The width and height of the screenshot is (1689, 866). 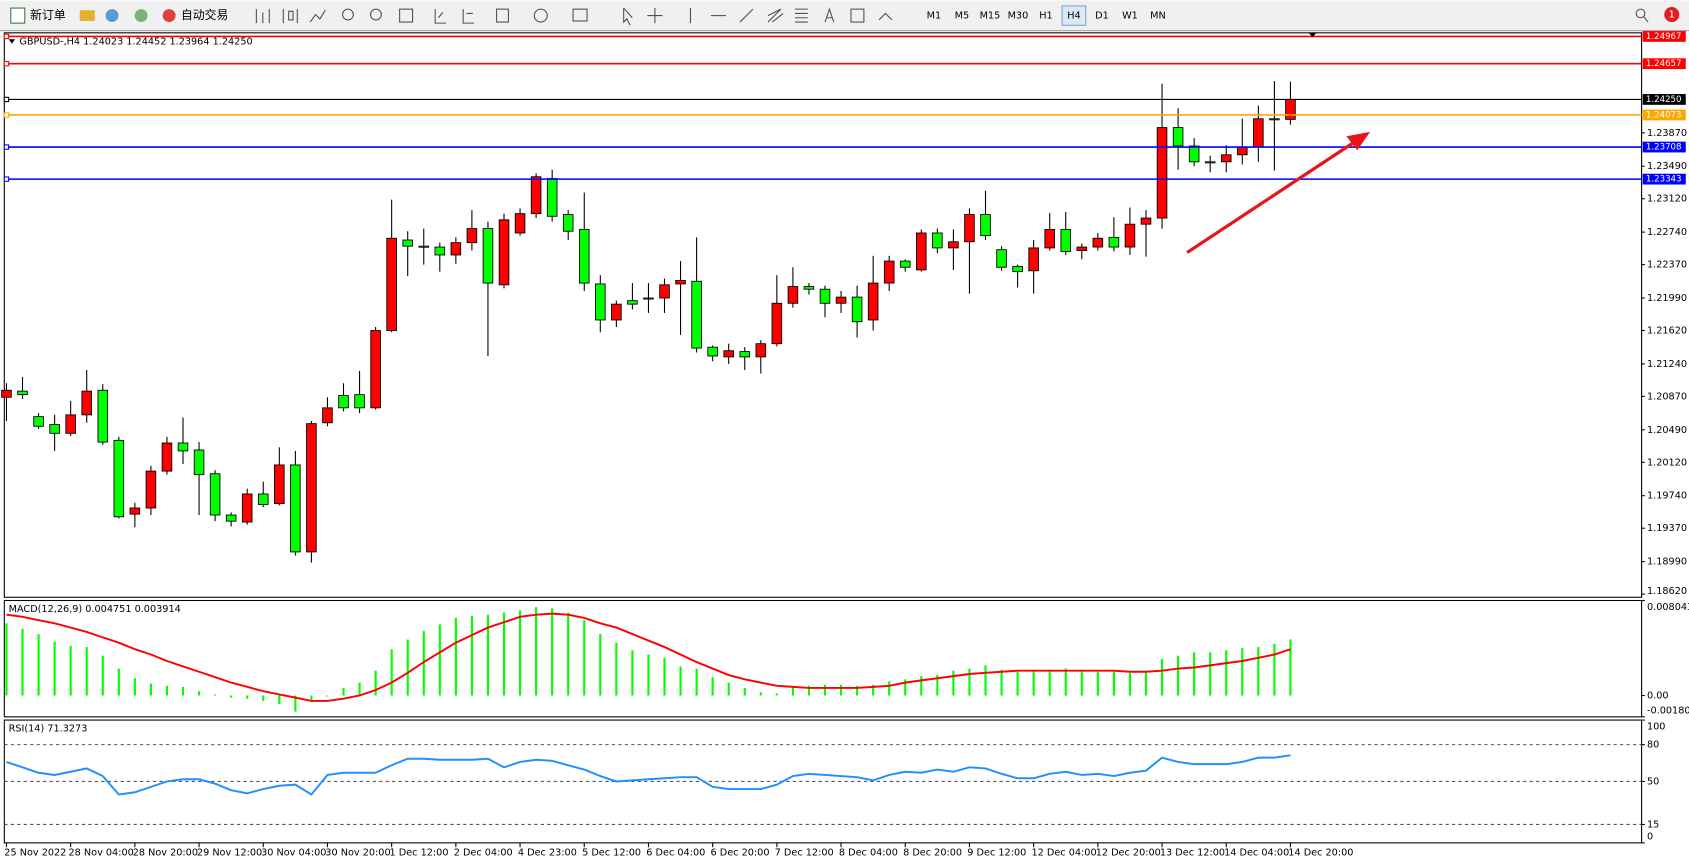 What do you see at coordinates (1646, 19) in the screenshot?
I see `search-handle` at bounding box center [1646, 19].